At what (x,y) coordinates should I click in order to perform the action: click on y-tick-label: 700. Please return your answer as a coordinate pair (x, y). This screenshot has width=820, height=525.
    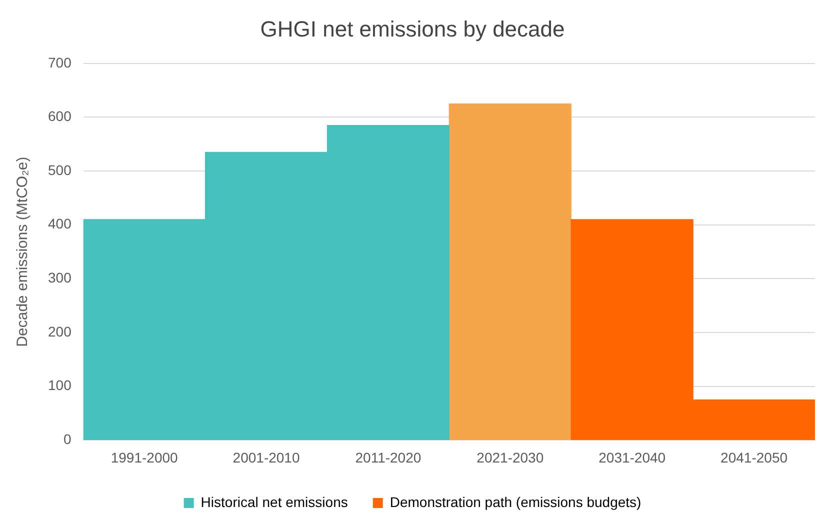
    Looking at the image, I should click on (60, 62).